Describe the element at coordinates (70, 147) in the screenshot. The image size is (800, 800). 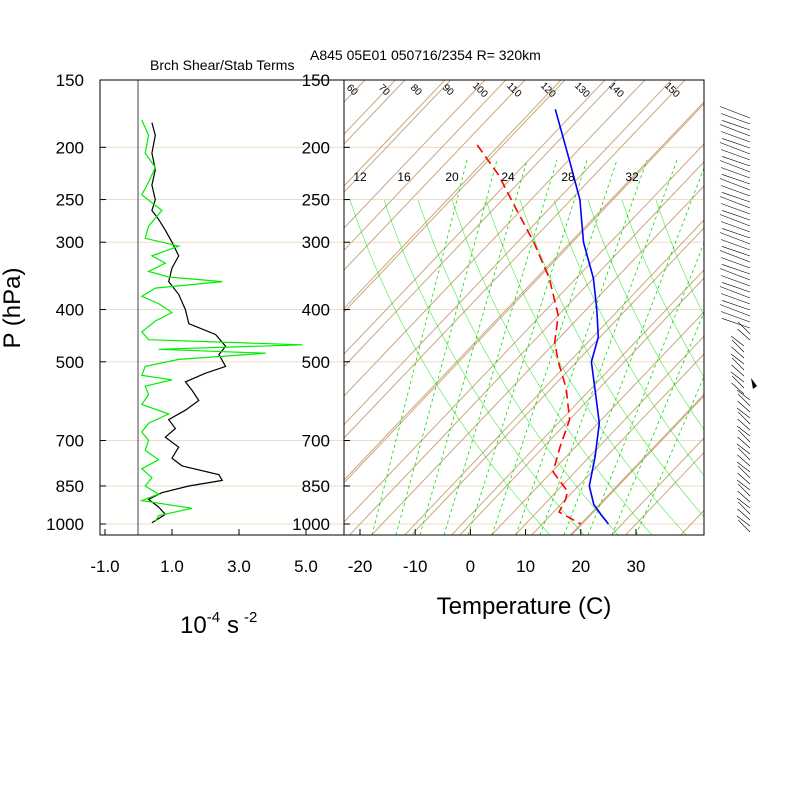
I see `left-y-tick-label: 200` at that location.